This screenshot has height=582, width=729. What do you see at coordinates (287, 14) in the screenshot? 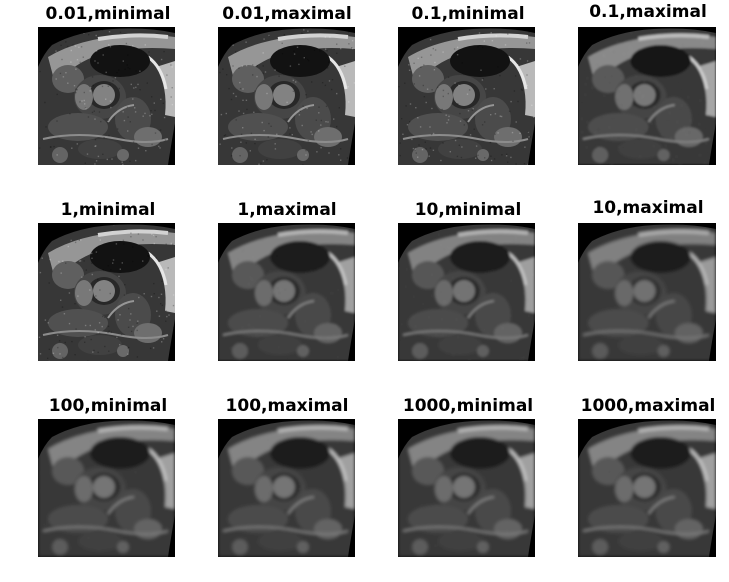
I see `panel-title: 0.01,maximal` at bounding box center [287, 14].